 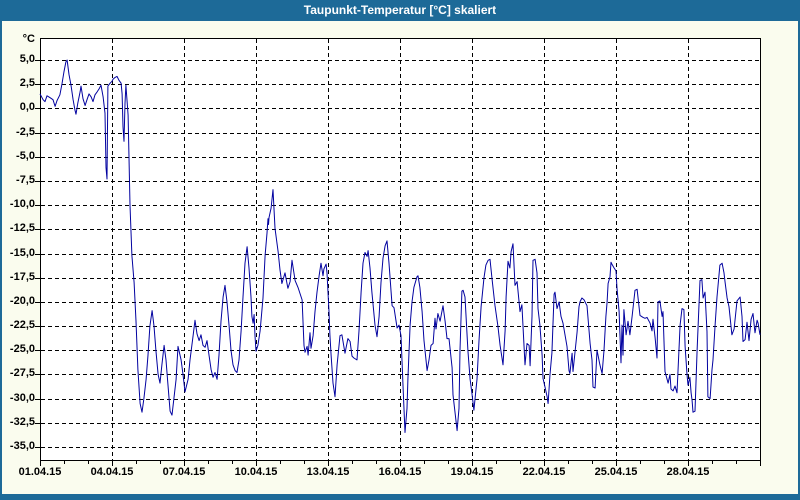 What do you see at coordinates (22, 277) in the screenshot?
I see `y-axis-label: -17,5` at bounding box center [22, 277].